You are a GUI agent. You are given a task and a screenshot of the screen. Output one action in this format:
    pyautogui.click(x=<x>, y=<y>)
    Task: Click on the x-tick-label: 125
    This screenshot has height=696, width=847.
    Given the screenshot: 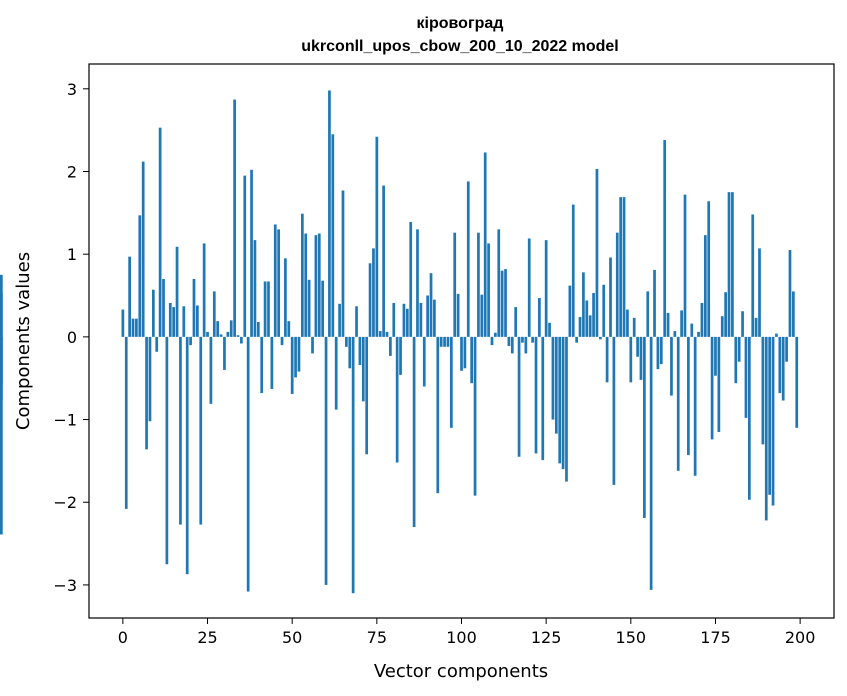 What is the action you would take?
    pyautogui.click(x=546, y=637)
    